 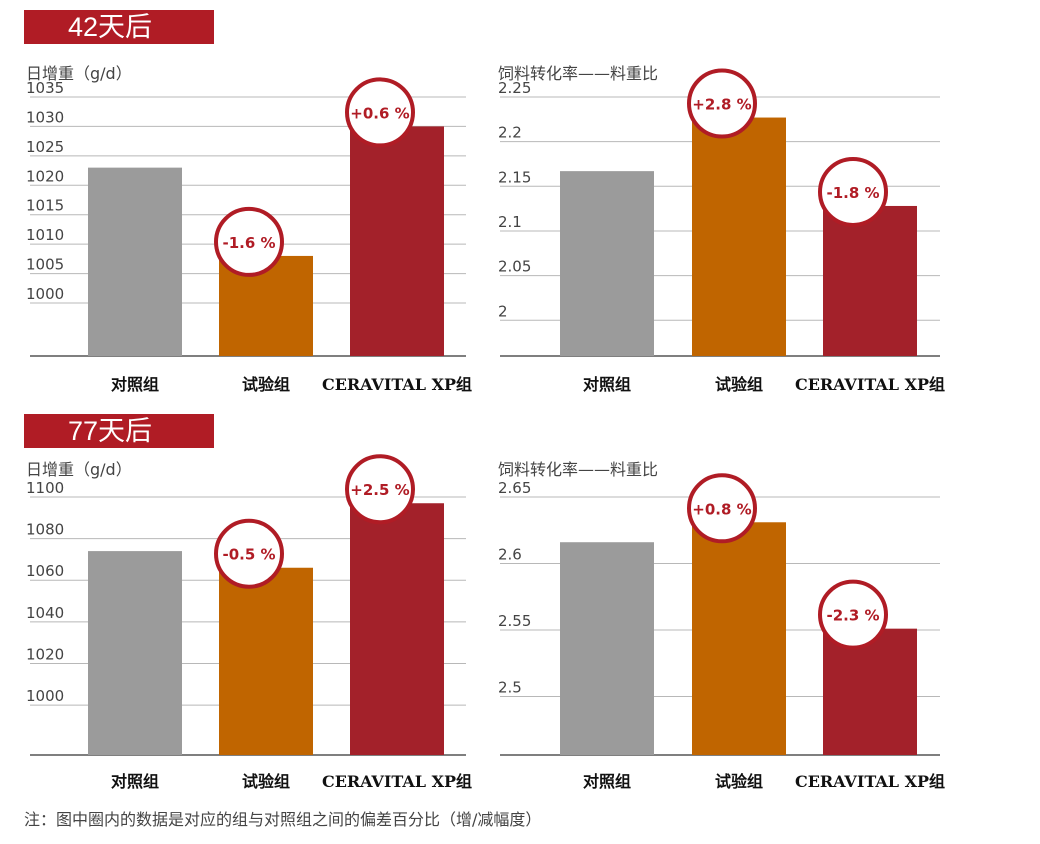 What do you see at coordinates (510, 133) in the screenshot?
I see `y-tick-label: 2.2` at bounding box center [510, 133].